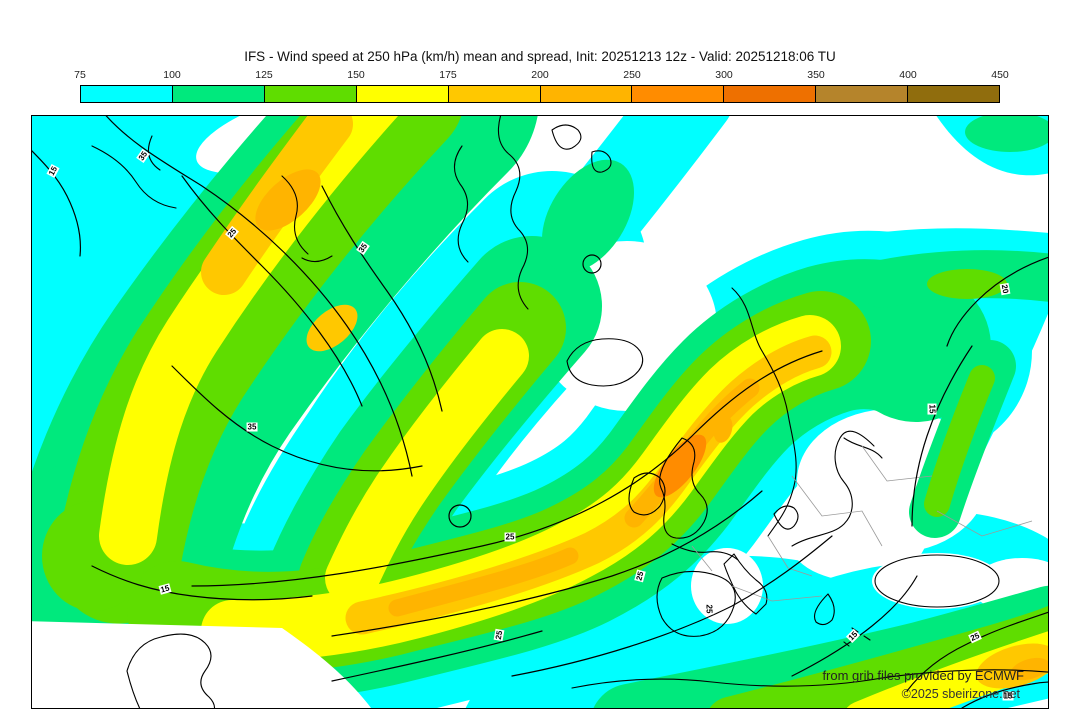 The width and height of the screenshot is (1080, 718). Describe the element at coordinates (923, 675) in the screenshot. I see `attribution-ecmwf: from grib files provided by ECMWF` at that location.